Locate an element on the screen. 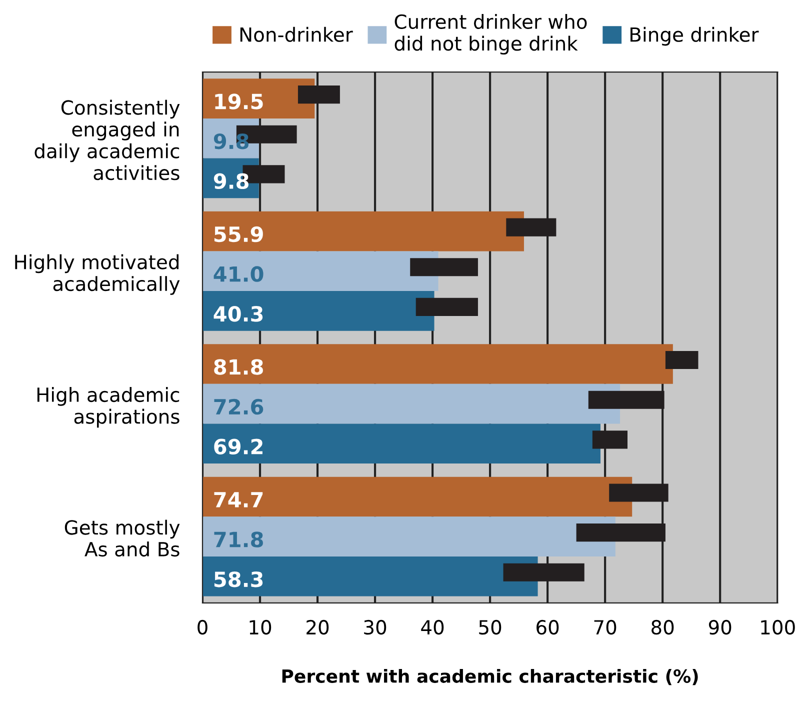 Image resolution: width=810 pixels, height=706 pixels. data-label: 40.3 is located at coordinates (238, 314).